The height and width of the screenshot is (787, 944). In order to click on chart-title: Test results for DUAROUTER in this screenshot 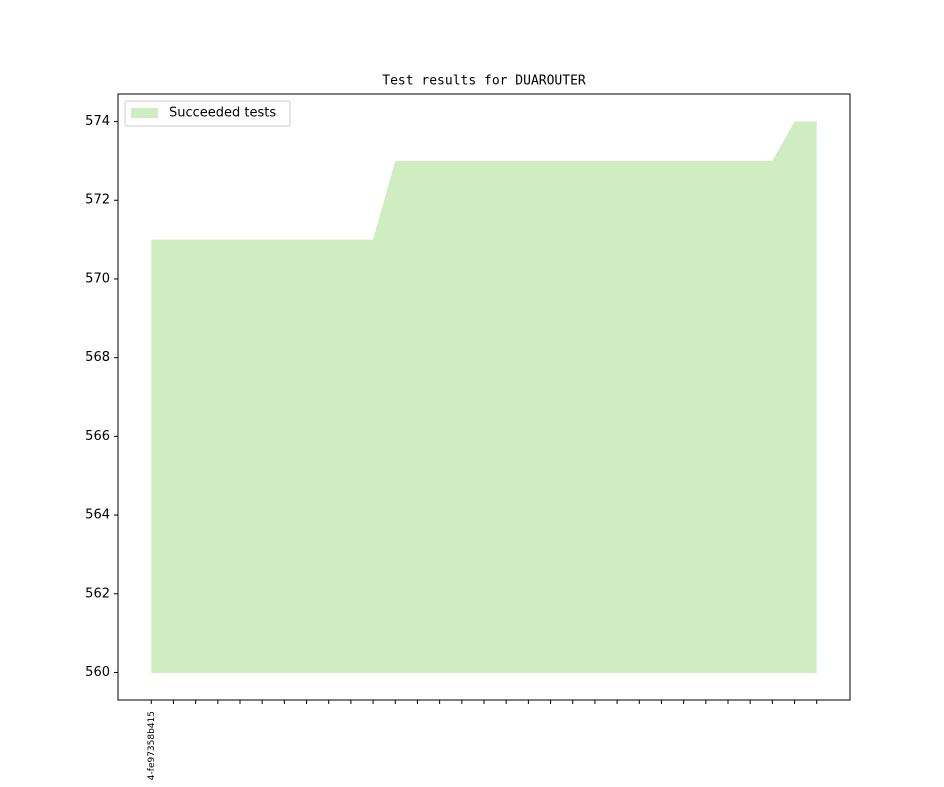, I will do `click(484, 81)`.